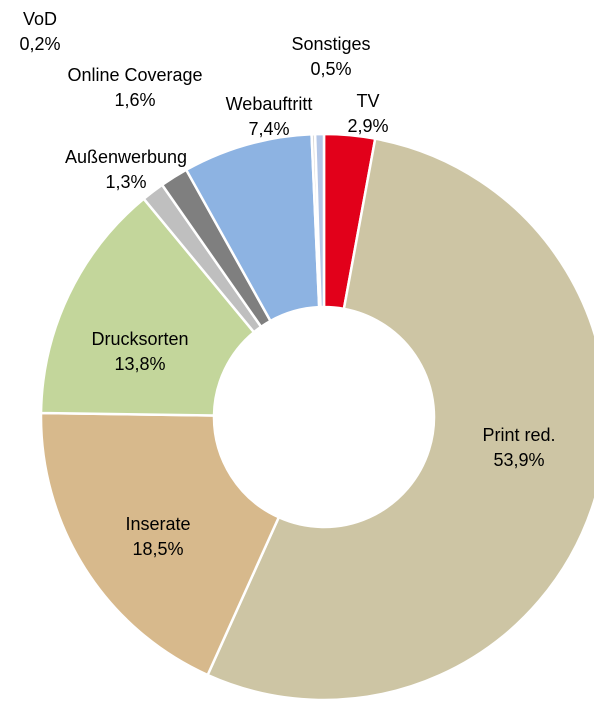  I want to click on slice-label-aussenwerbung: Außenwerbung, so click(126, 157).